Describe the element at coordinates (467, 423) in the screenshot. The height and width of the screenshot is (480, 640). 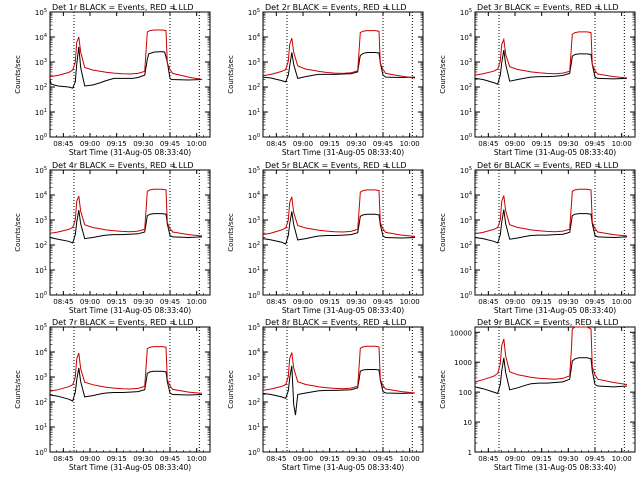
I see `y-tick-label: 10` at that location.